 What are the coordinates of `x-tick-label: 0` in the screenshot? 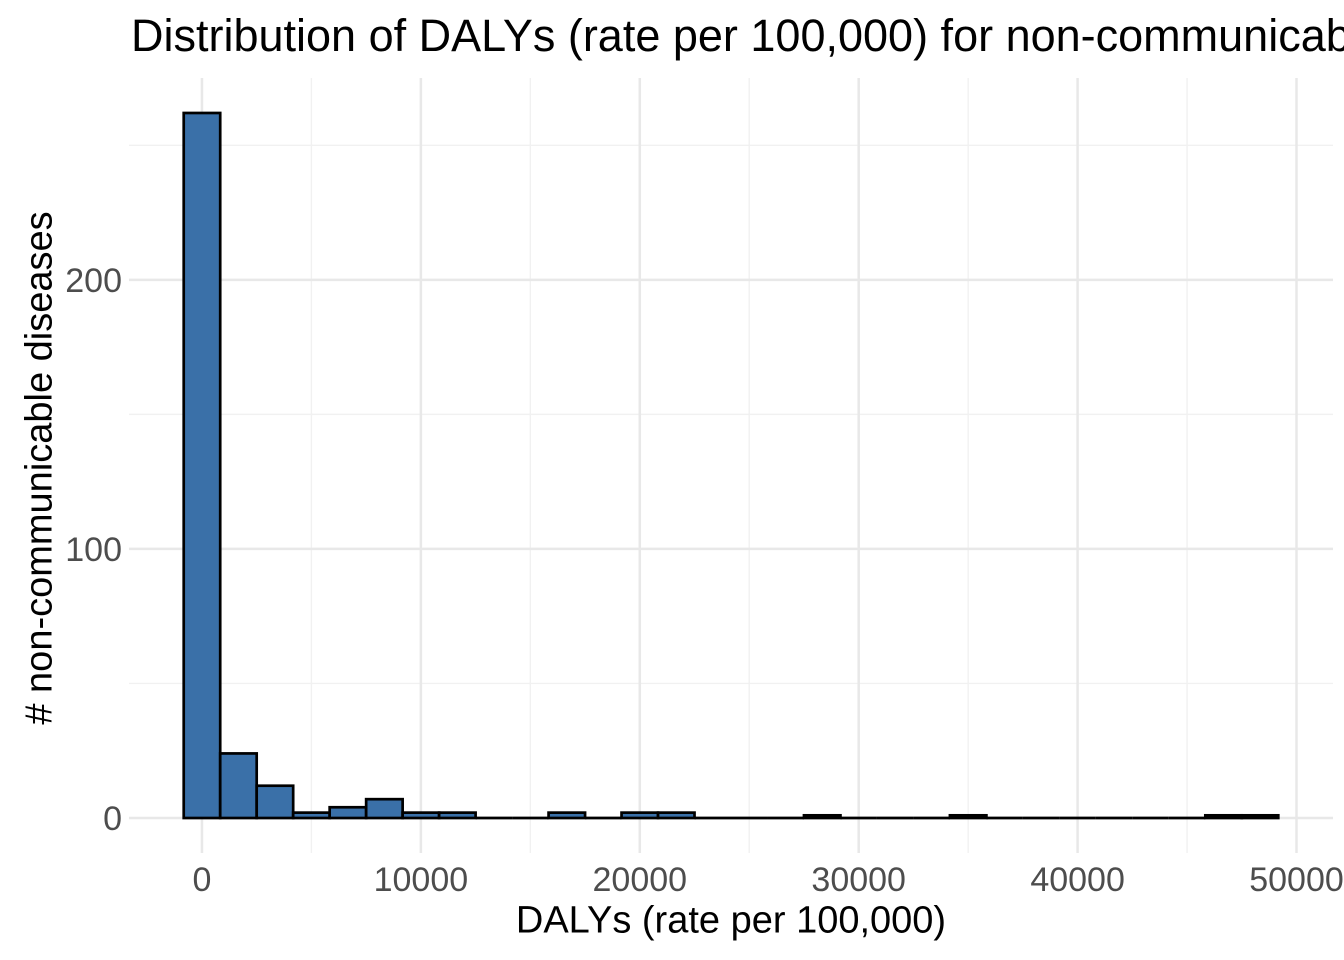 It's located at (202, 880).